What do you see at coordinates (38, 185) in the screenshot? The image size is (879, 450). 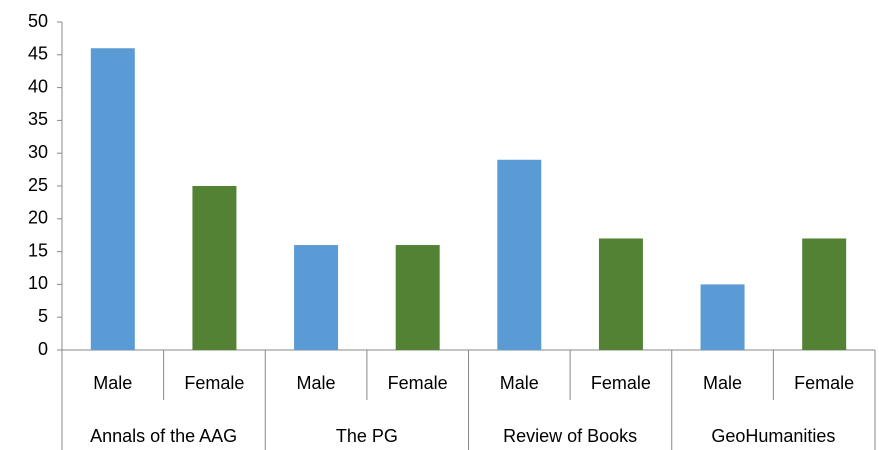 I see `y-tick-label: 25` at bounding box center [38, 185].